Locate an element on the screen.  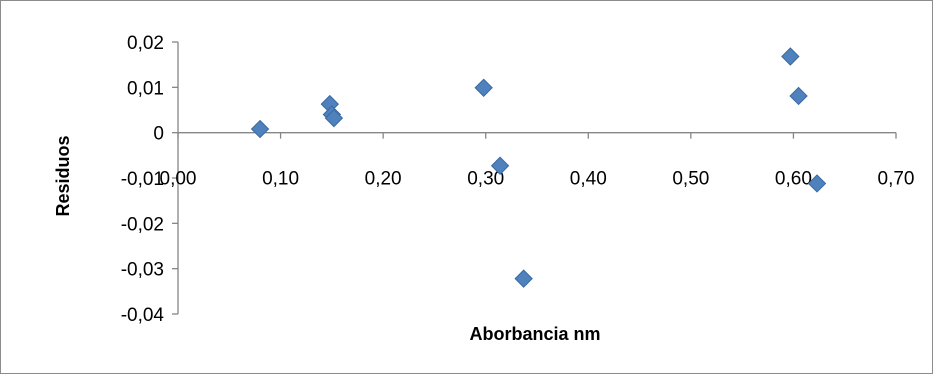
y-tick-label: -0,03 is located at coordinates (142, 270).